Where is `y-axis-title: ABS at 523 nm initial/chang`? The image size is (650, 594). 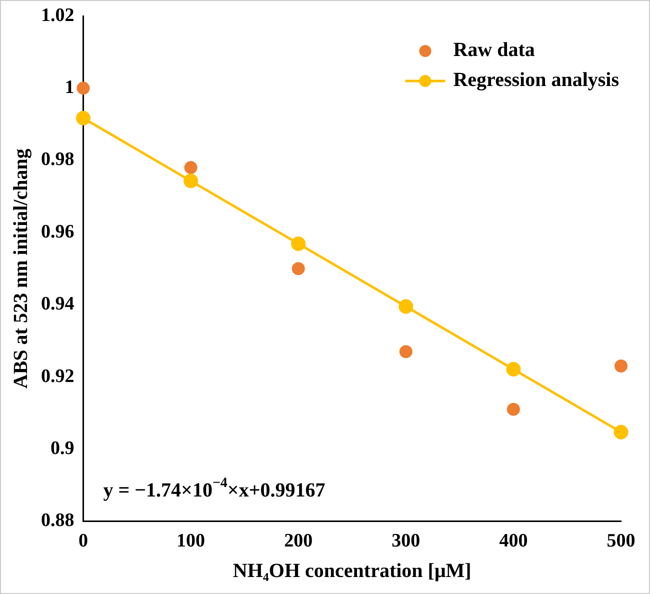
y-axis-title: ABS at 523 nm initial/chang is located at coordinates (21, 268).